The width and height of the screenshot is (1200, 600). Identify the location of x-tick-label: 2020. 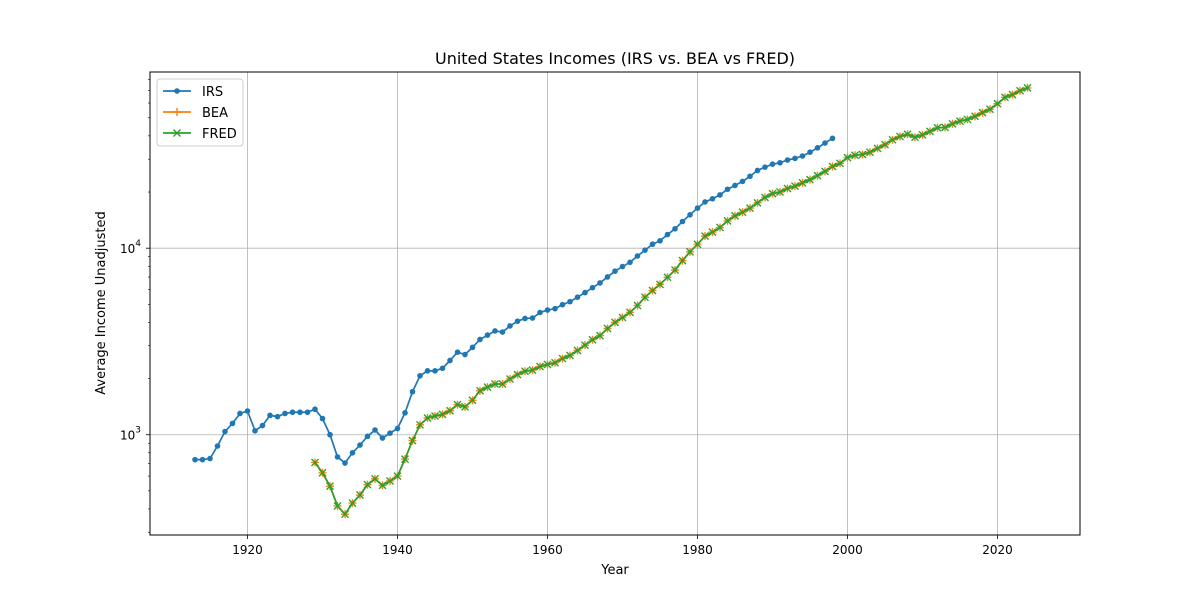
(997, 550).